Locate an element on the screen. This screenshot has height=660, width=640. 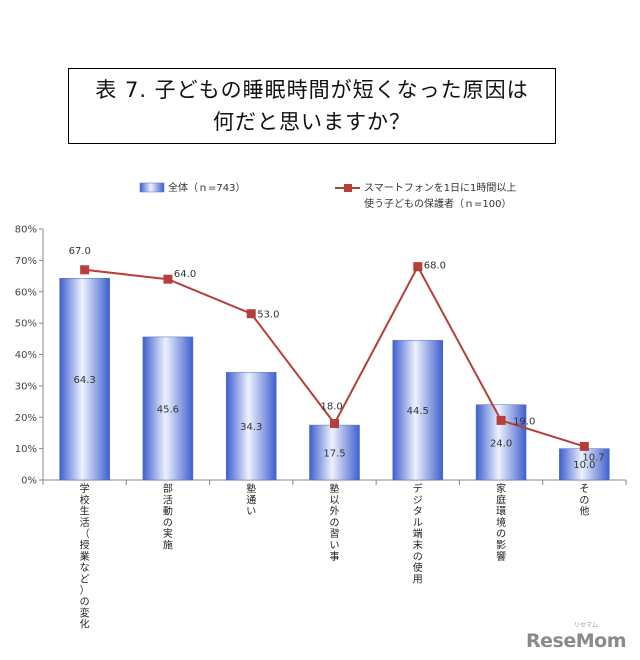
bar-data-label: 45.6 is located at coordinates (168, 409).